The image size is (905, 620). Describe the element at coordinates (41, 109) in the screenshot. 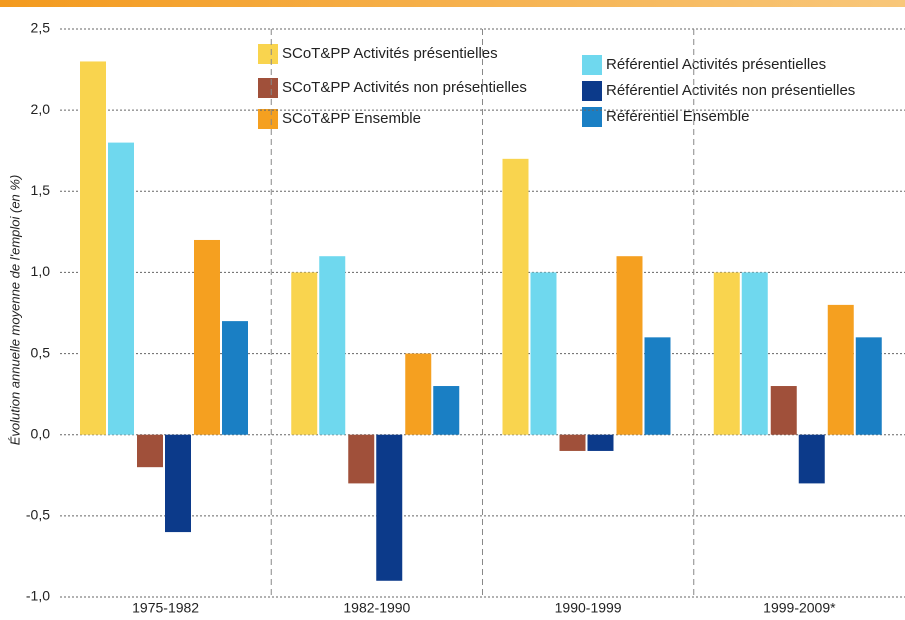

I see `y-tick-label: 2,0` at that location.